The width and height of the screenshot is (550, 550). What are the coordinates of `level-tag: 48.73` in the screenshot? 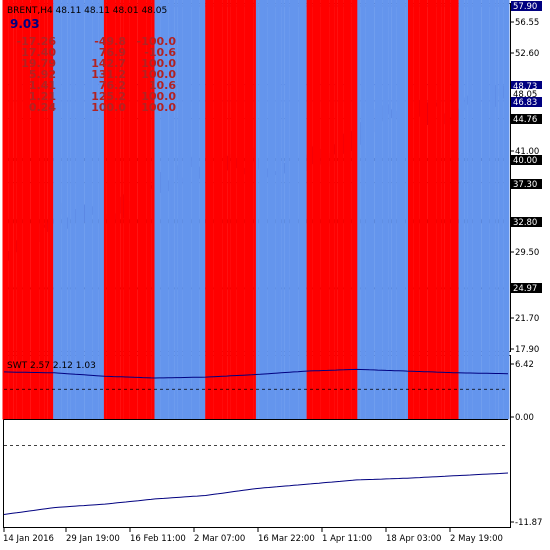 It's located at (525, 87).